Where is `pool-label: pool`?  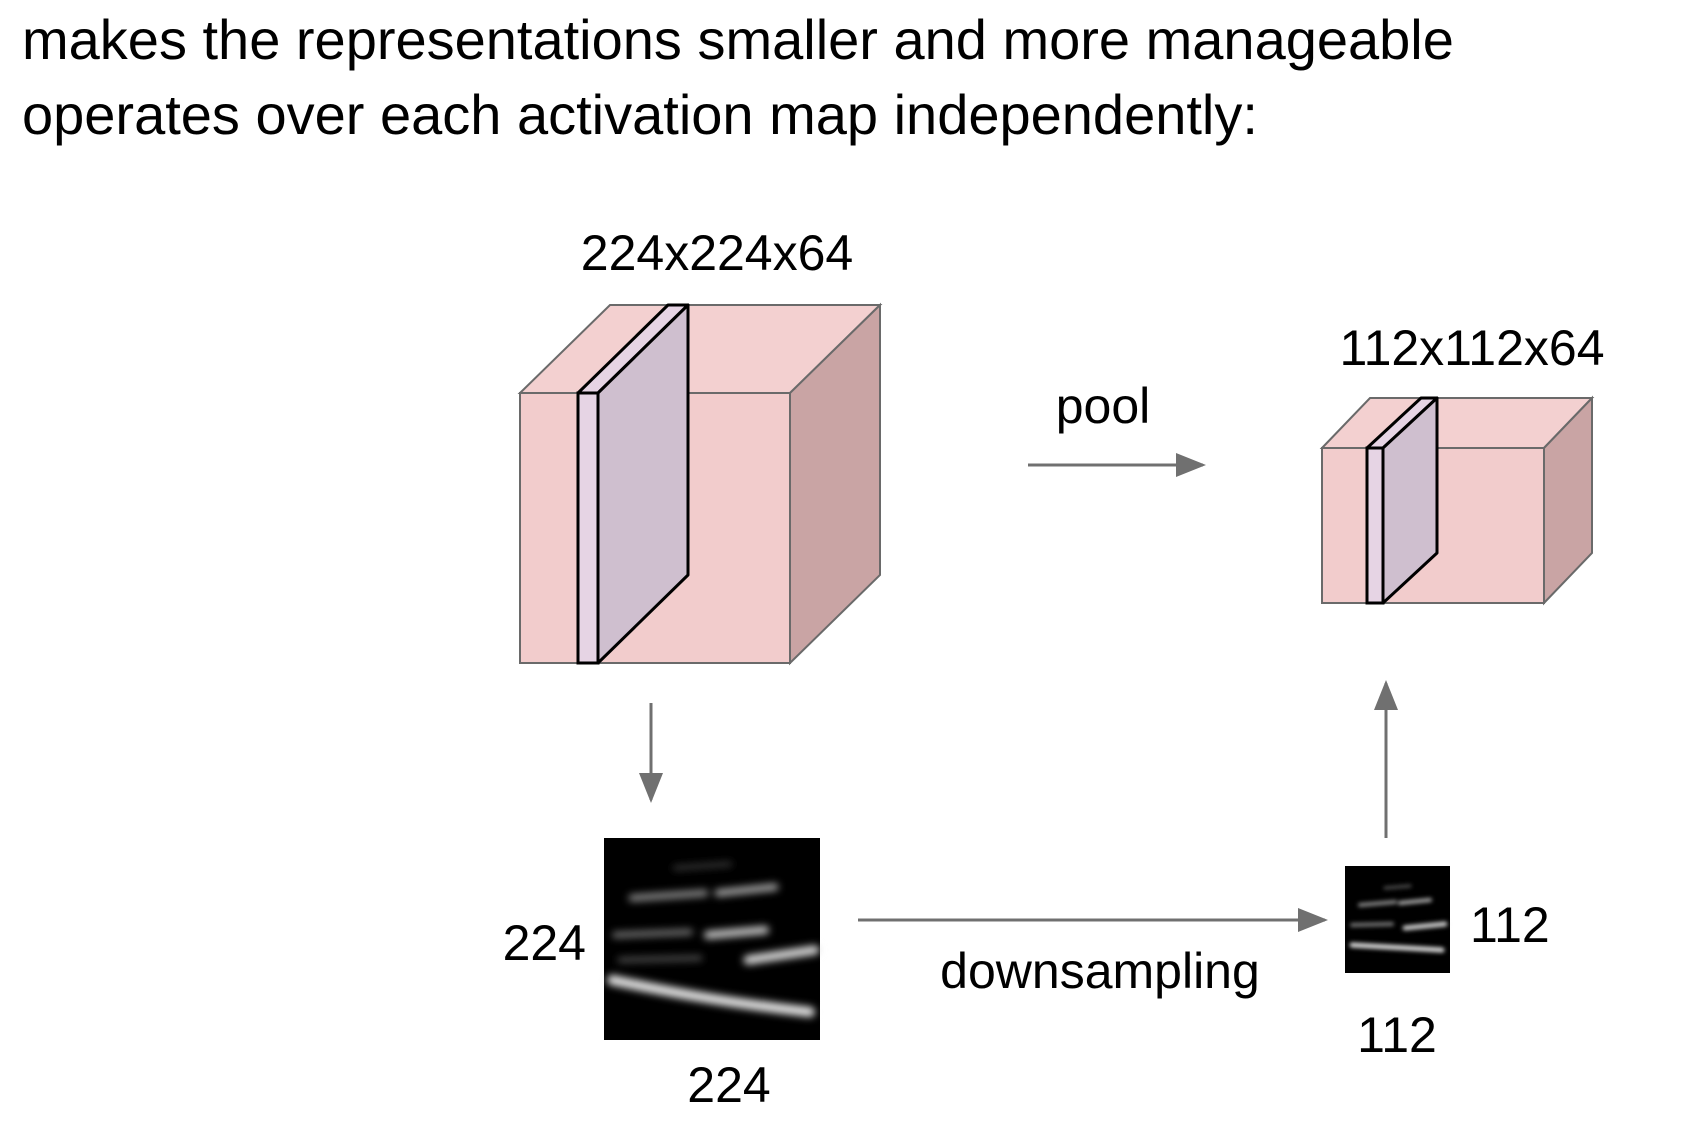
pool-label: pool is located at coordinates (1103, 406).